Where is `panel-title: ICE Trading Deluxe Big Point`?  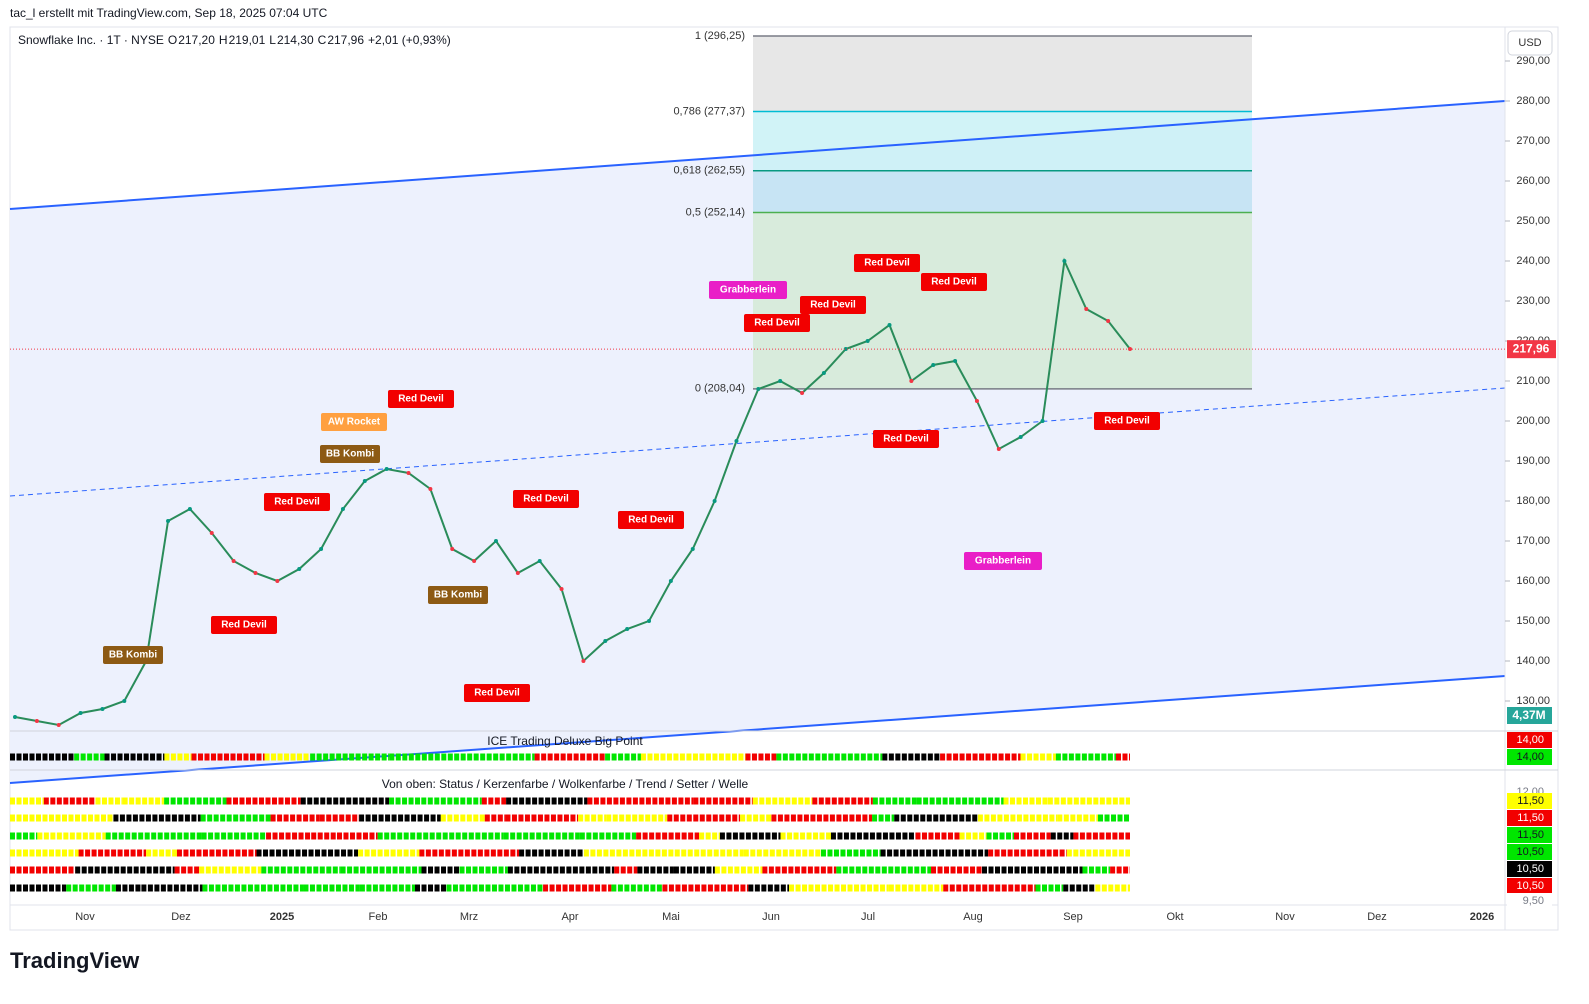 panel-title: ICE Trading Deluxe Big Point is located at coordinates (565, 741).